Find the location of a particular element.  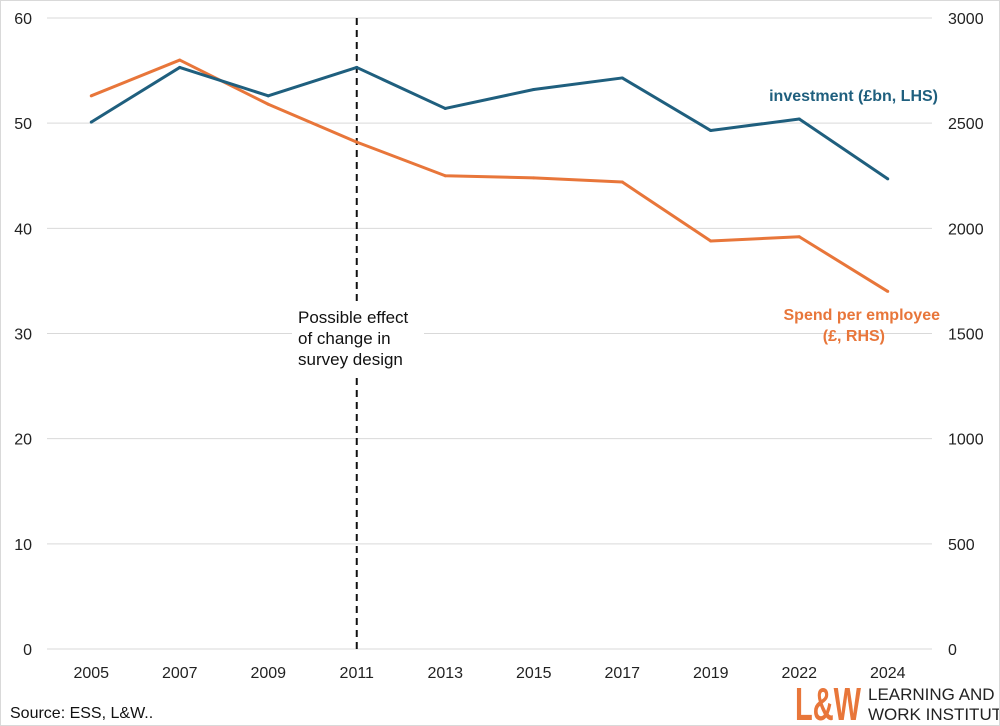

lw-logo: L&W LEARNING AND WORK INSTITUTE is located at coordinates (897, 702).